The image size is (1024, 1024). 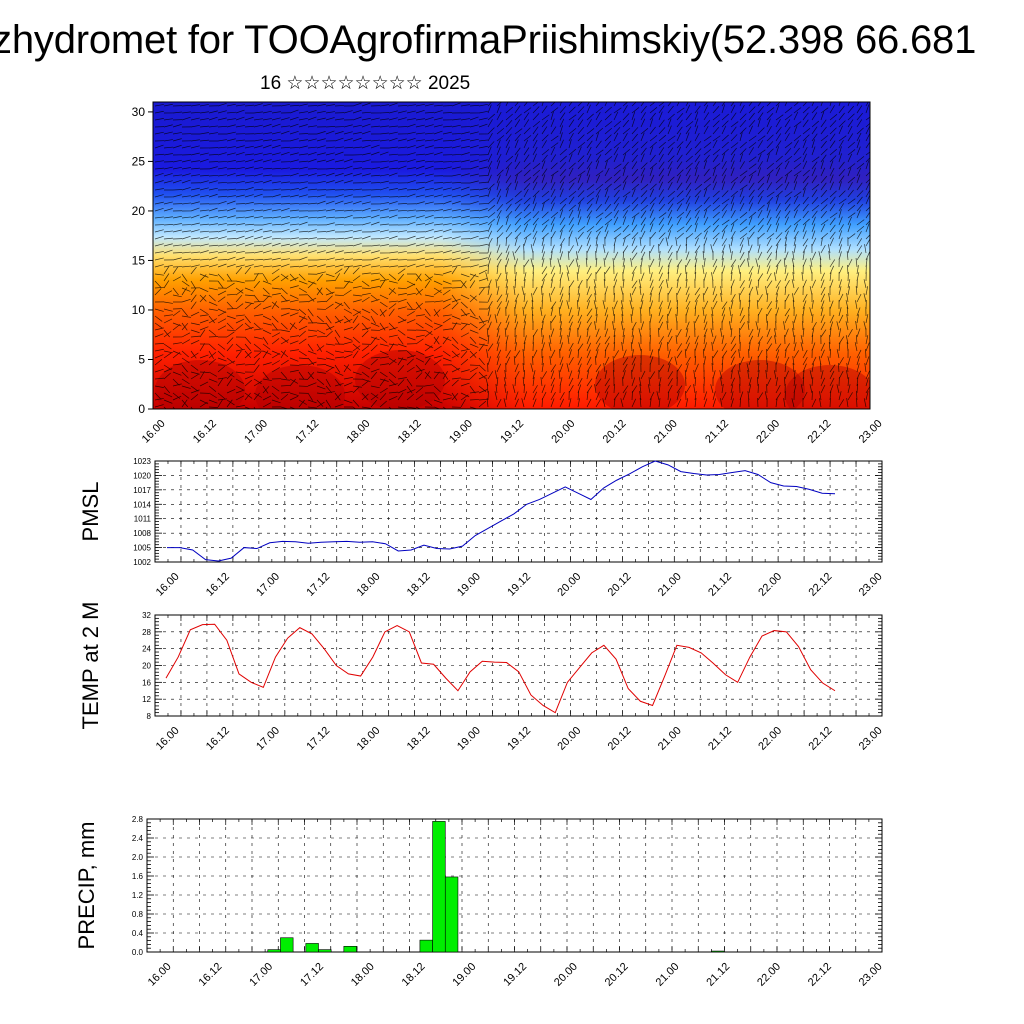 What do you see at coordinates (500, 668) in the screenshot?
I see `temp-series-line` at bounding box center [500, 668].